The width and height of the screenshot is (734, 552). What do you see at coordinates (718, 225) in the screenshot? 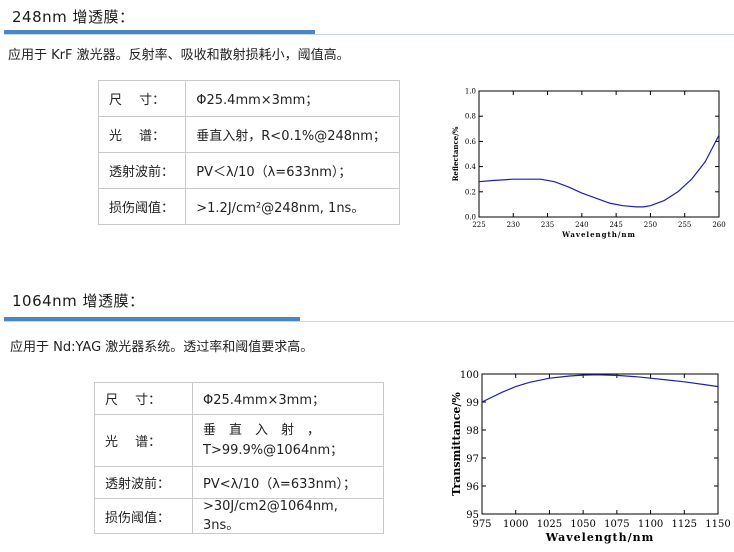
I see `x-tick-label: 260` at bounding box center [718, 225].